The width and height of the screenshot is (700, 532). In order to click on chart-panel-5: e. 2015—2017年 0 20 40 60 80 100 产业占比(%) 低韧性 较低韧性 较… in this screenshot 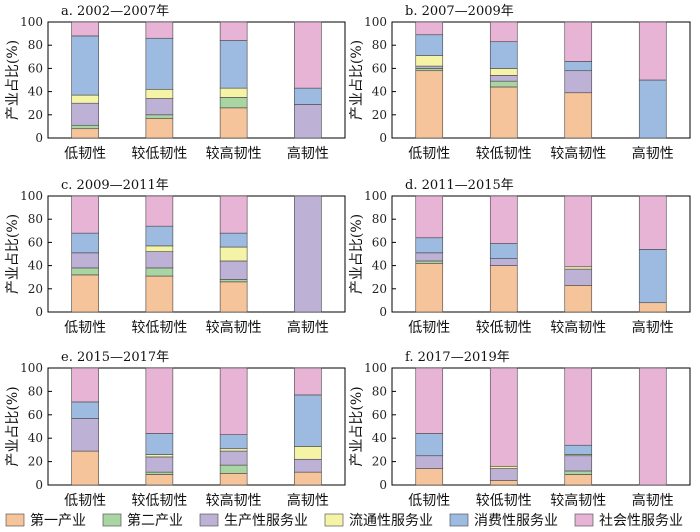, I will do `click(175, 429)`.